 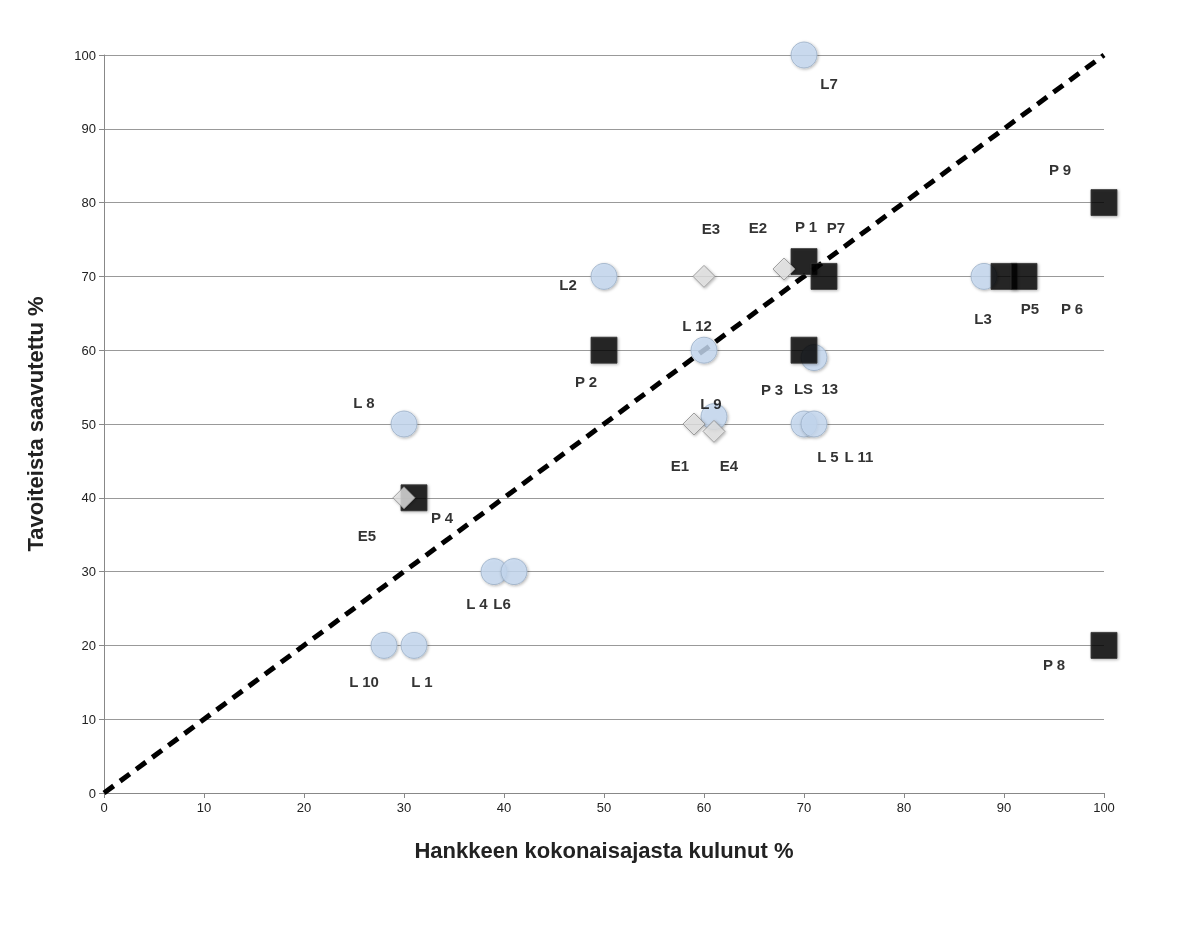 What do you see at coordinates (88, 572) in the screenshot?
I see `y-tick-label: 30` at bounding box center [88, 572].